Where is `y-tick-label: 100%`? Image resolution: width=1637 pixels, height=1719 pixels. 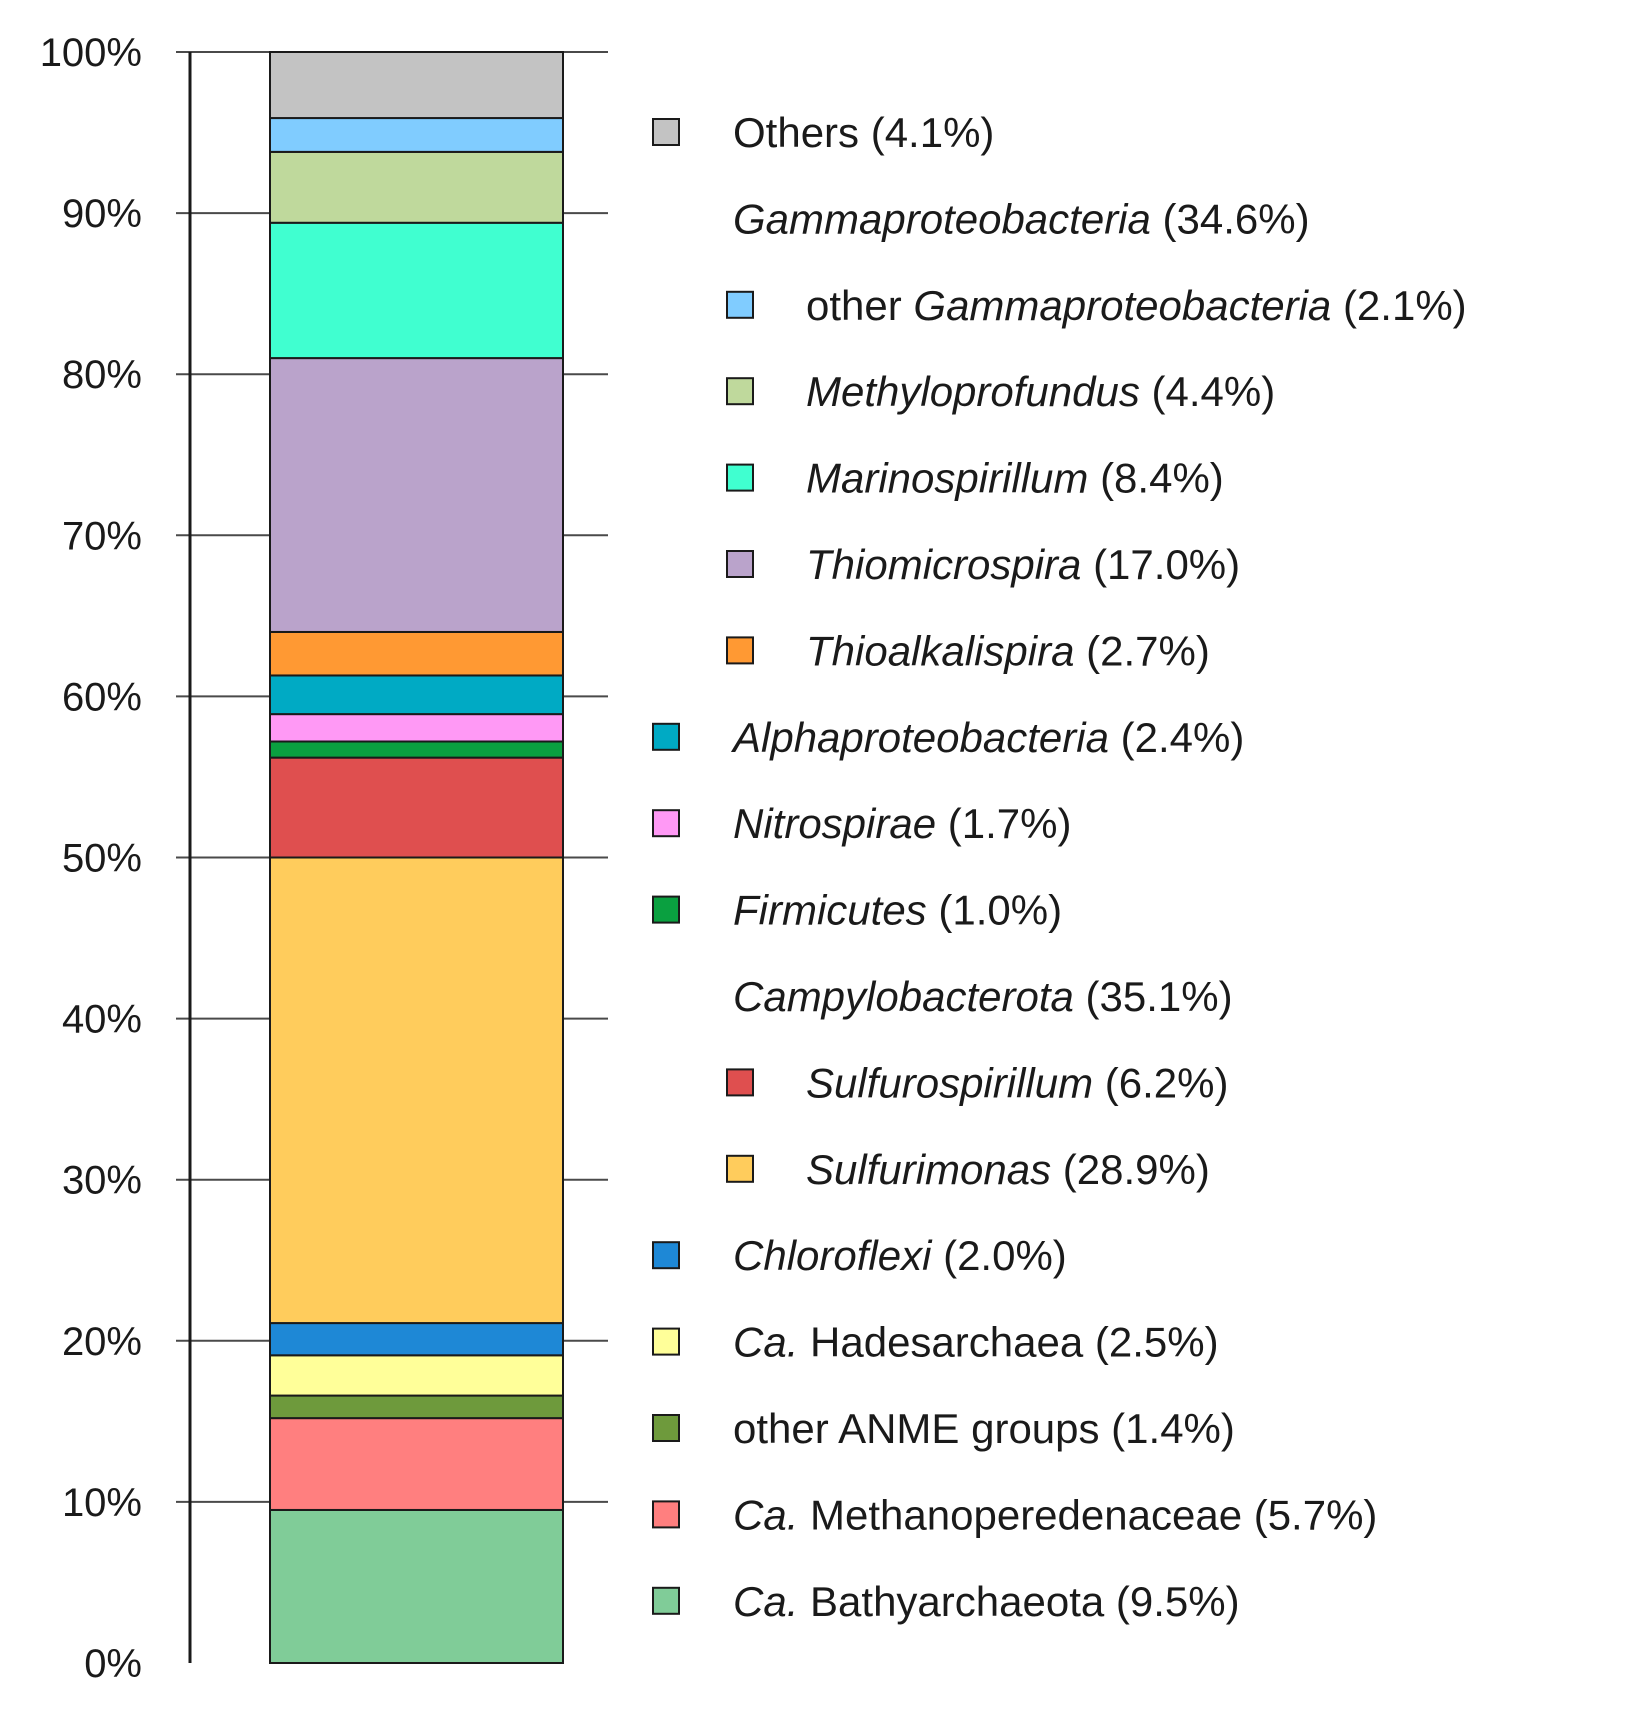 y-tick-label: 100% is located at coordinates (91, 53).